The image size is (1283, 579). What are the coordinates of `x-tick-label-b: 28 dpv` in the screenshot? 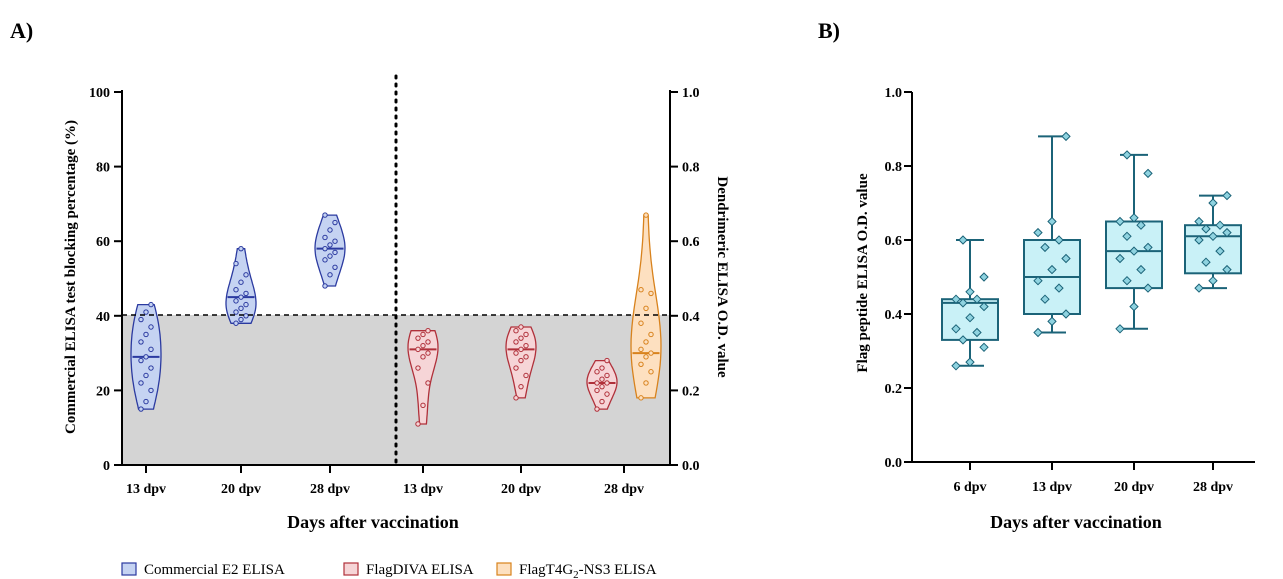 It's located at (1213, 487).